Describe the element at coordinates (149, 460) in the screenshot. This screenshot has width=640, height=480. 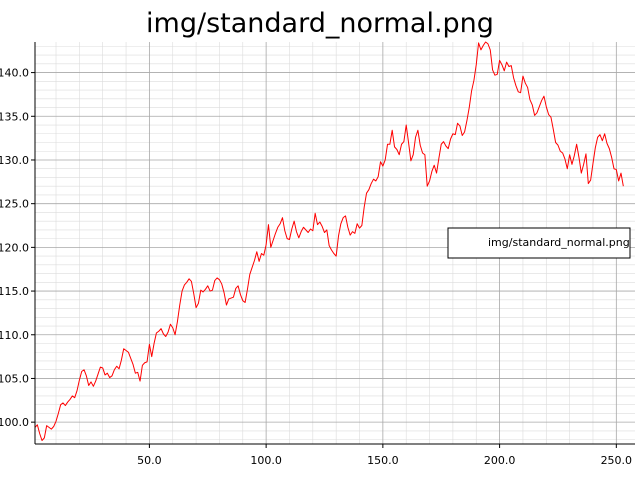
I see `x-tick-label: 50.0` at that location.